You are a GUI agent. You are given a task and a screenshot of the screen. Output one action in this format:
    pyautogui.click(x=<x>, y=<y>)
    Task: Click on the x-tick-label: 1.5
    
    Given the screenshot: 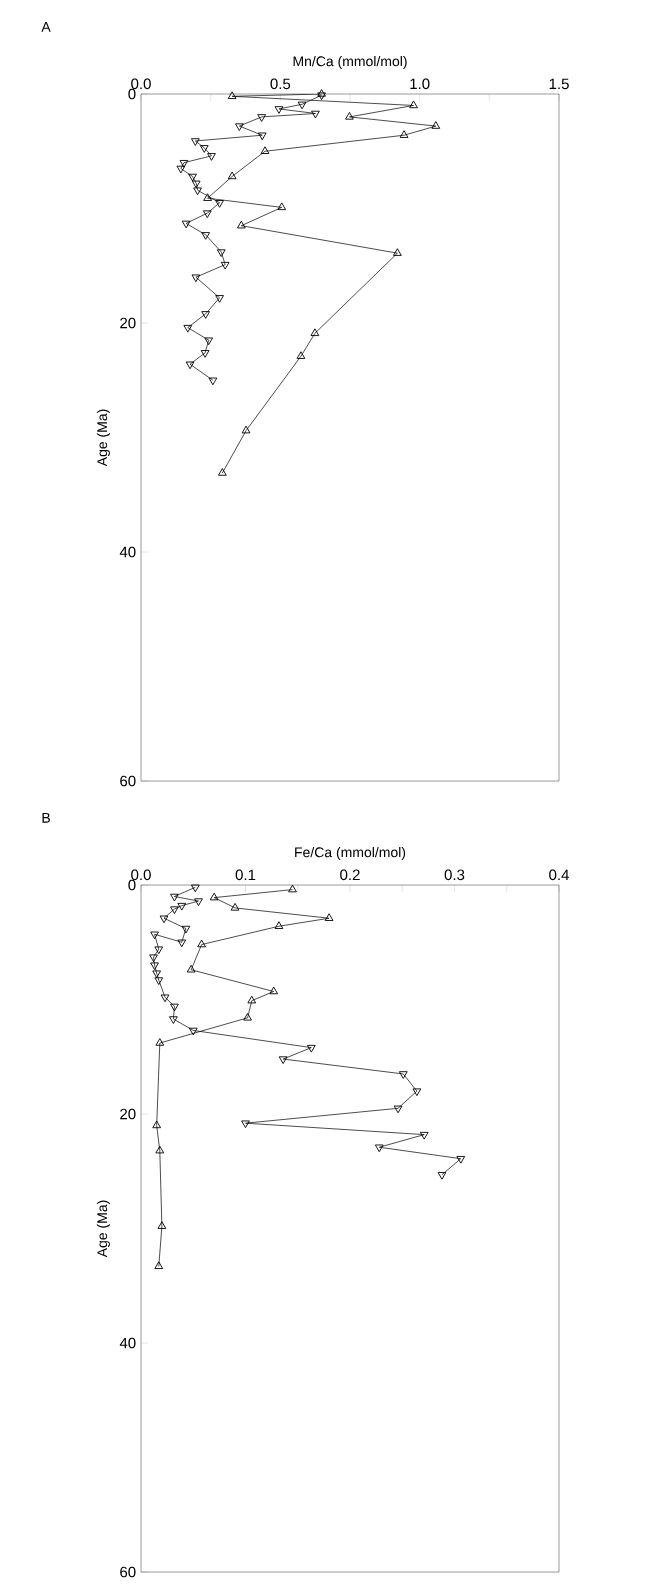 What is the action you would take?
    pyautogui.click(x=559, y=84)
    